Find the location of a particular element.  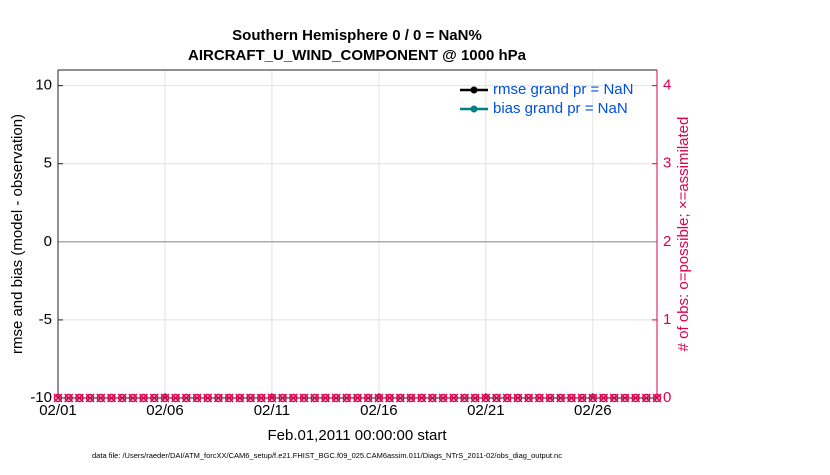

x-tick-label: 02/01 is located at coordinates (58, 410).